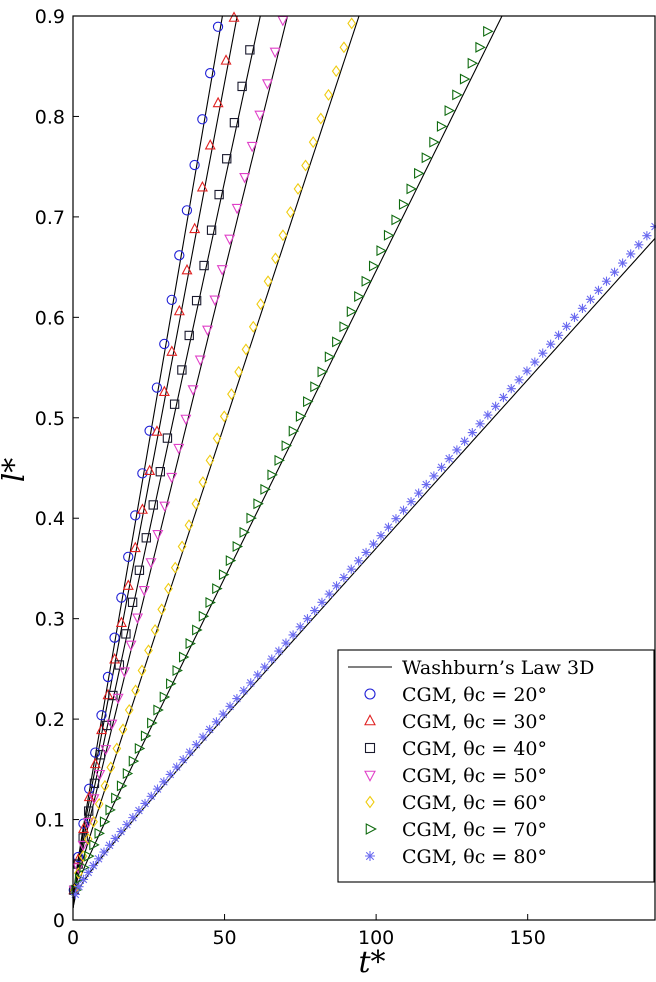  What do you see at coordinates (474, 749) in the screenshot?
I see `legend-entry-2: CGM, θc = 40°` at bounding box center [474, 749].